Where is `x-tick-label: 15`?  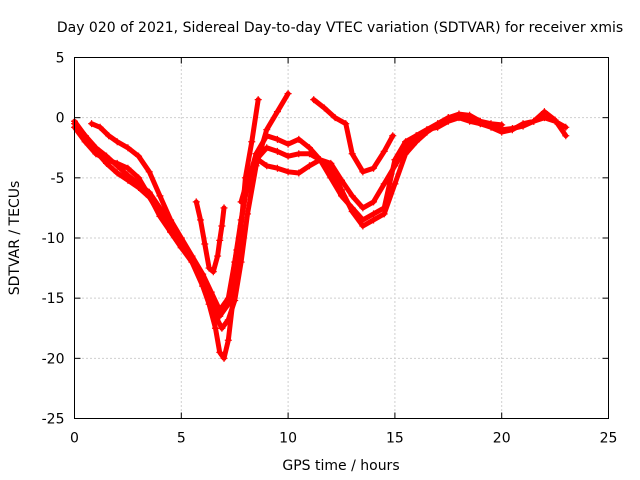
x-tick-label: 15 is located at coordinates (395, 439).